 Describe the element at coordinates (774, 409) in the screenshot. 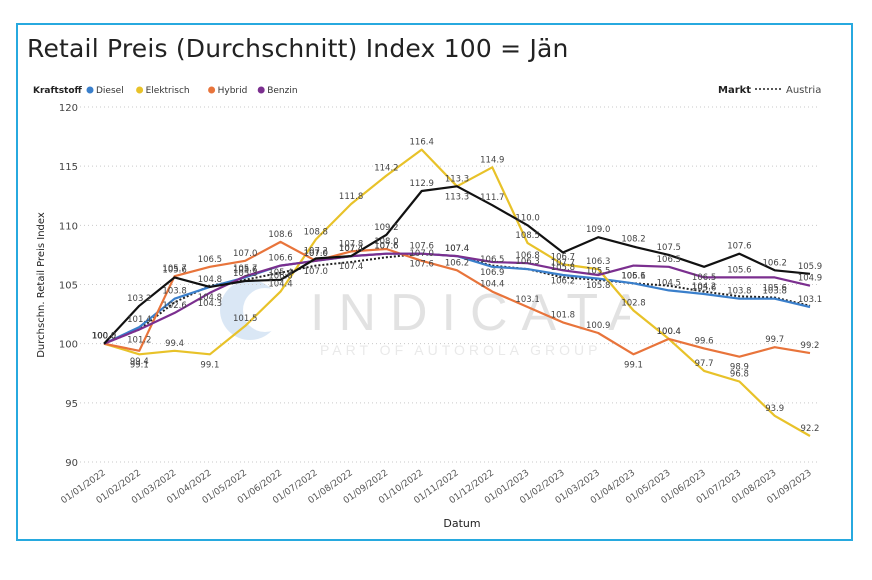

I see `data-label-2-19: 93.9` at that location.